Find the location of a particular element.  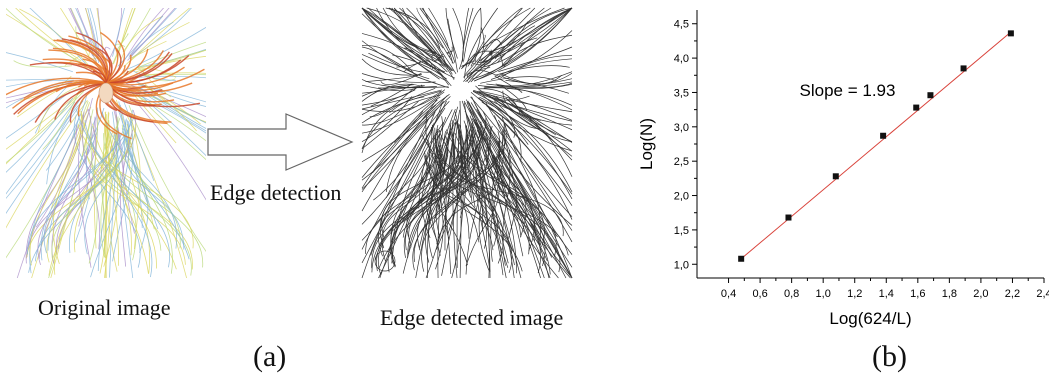

y-tick-label: 4,0 is located at coordinates (681, 59).